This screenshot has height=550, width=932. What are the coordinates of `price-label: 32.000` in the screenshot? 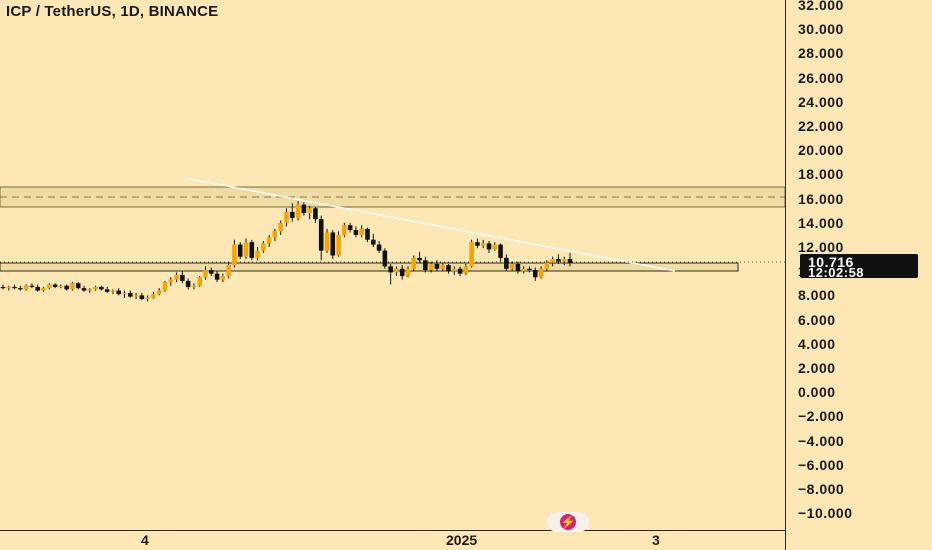 It's located at (821, 6).